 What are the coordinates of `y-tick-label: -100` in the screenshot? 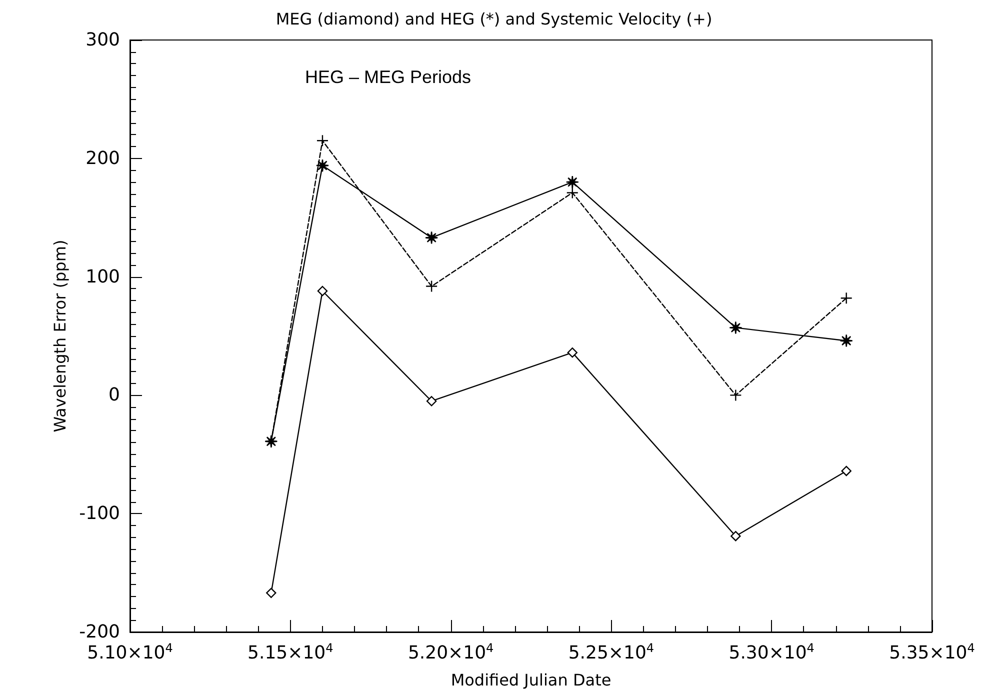 It's located at (99, 513).